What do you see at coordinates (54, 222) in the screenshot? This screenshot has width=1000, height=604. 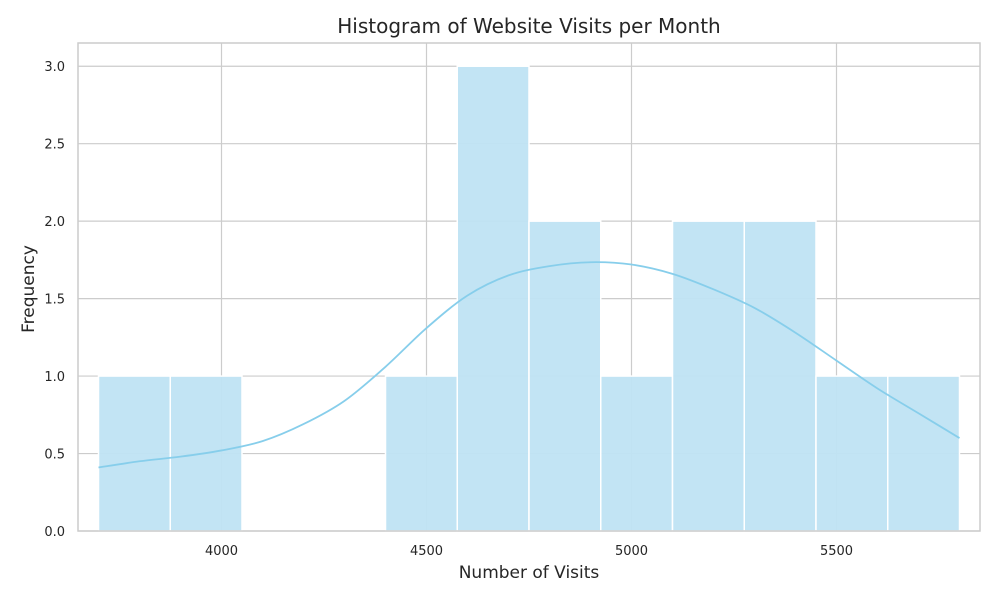 I see `y-tick-label: 2.0` at bounding box center [54, 222].